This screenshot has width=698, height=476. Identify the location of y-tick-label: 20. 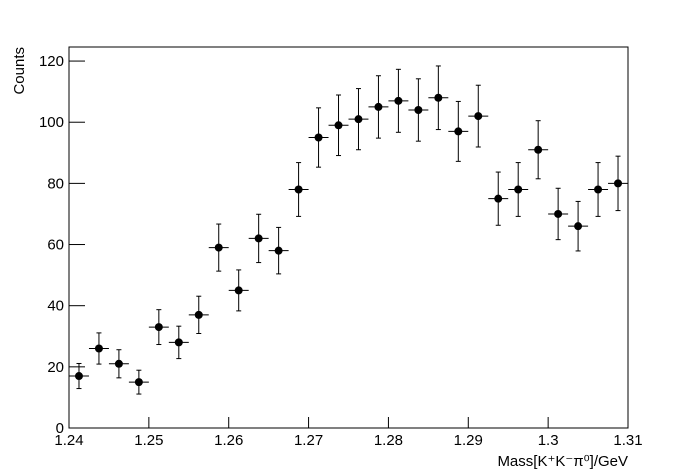
(55, 367).